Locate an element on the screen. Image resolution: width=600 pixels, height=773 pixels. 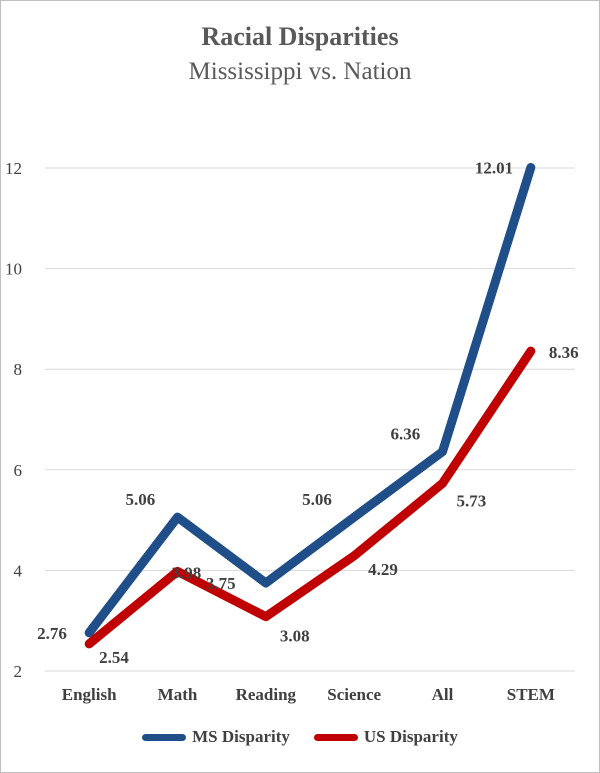
data-label-ms: 6.36 is located at coordinates (406, 434).